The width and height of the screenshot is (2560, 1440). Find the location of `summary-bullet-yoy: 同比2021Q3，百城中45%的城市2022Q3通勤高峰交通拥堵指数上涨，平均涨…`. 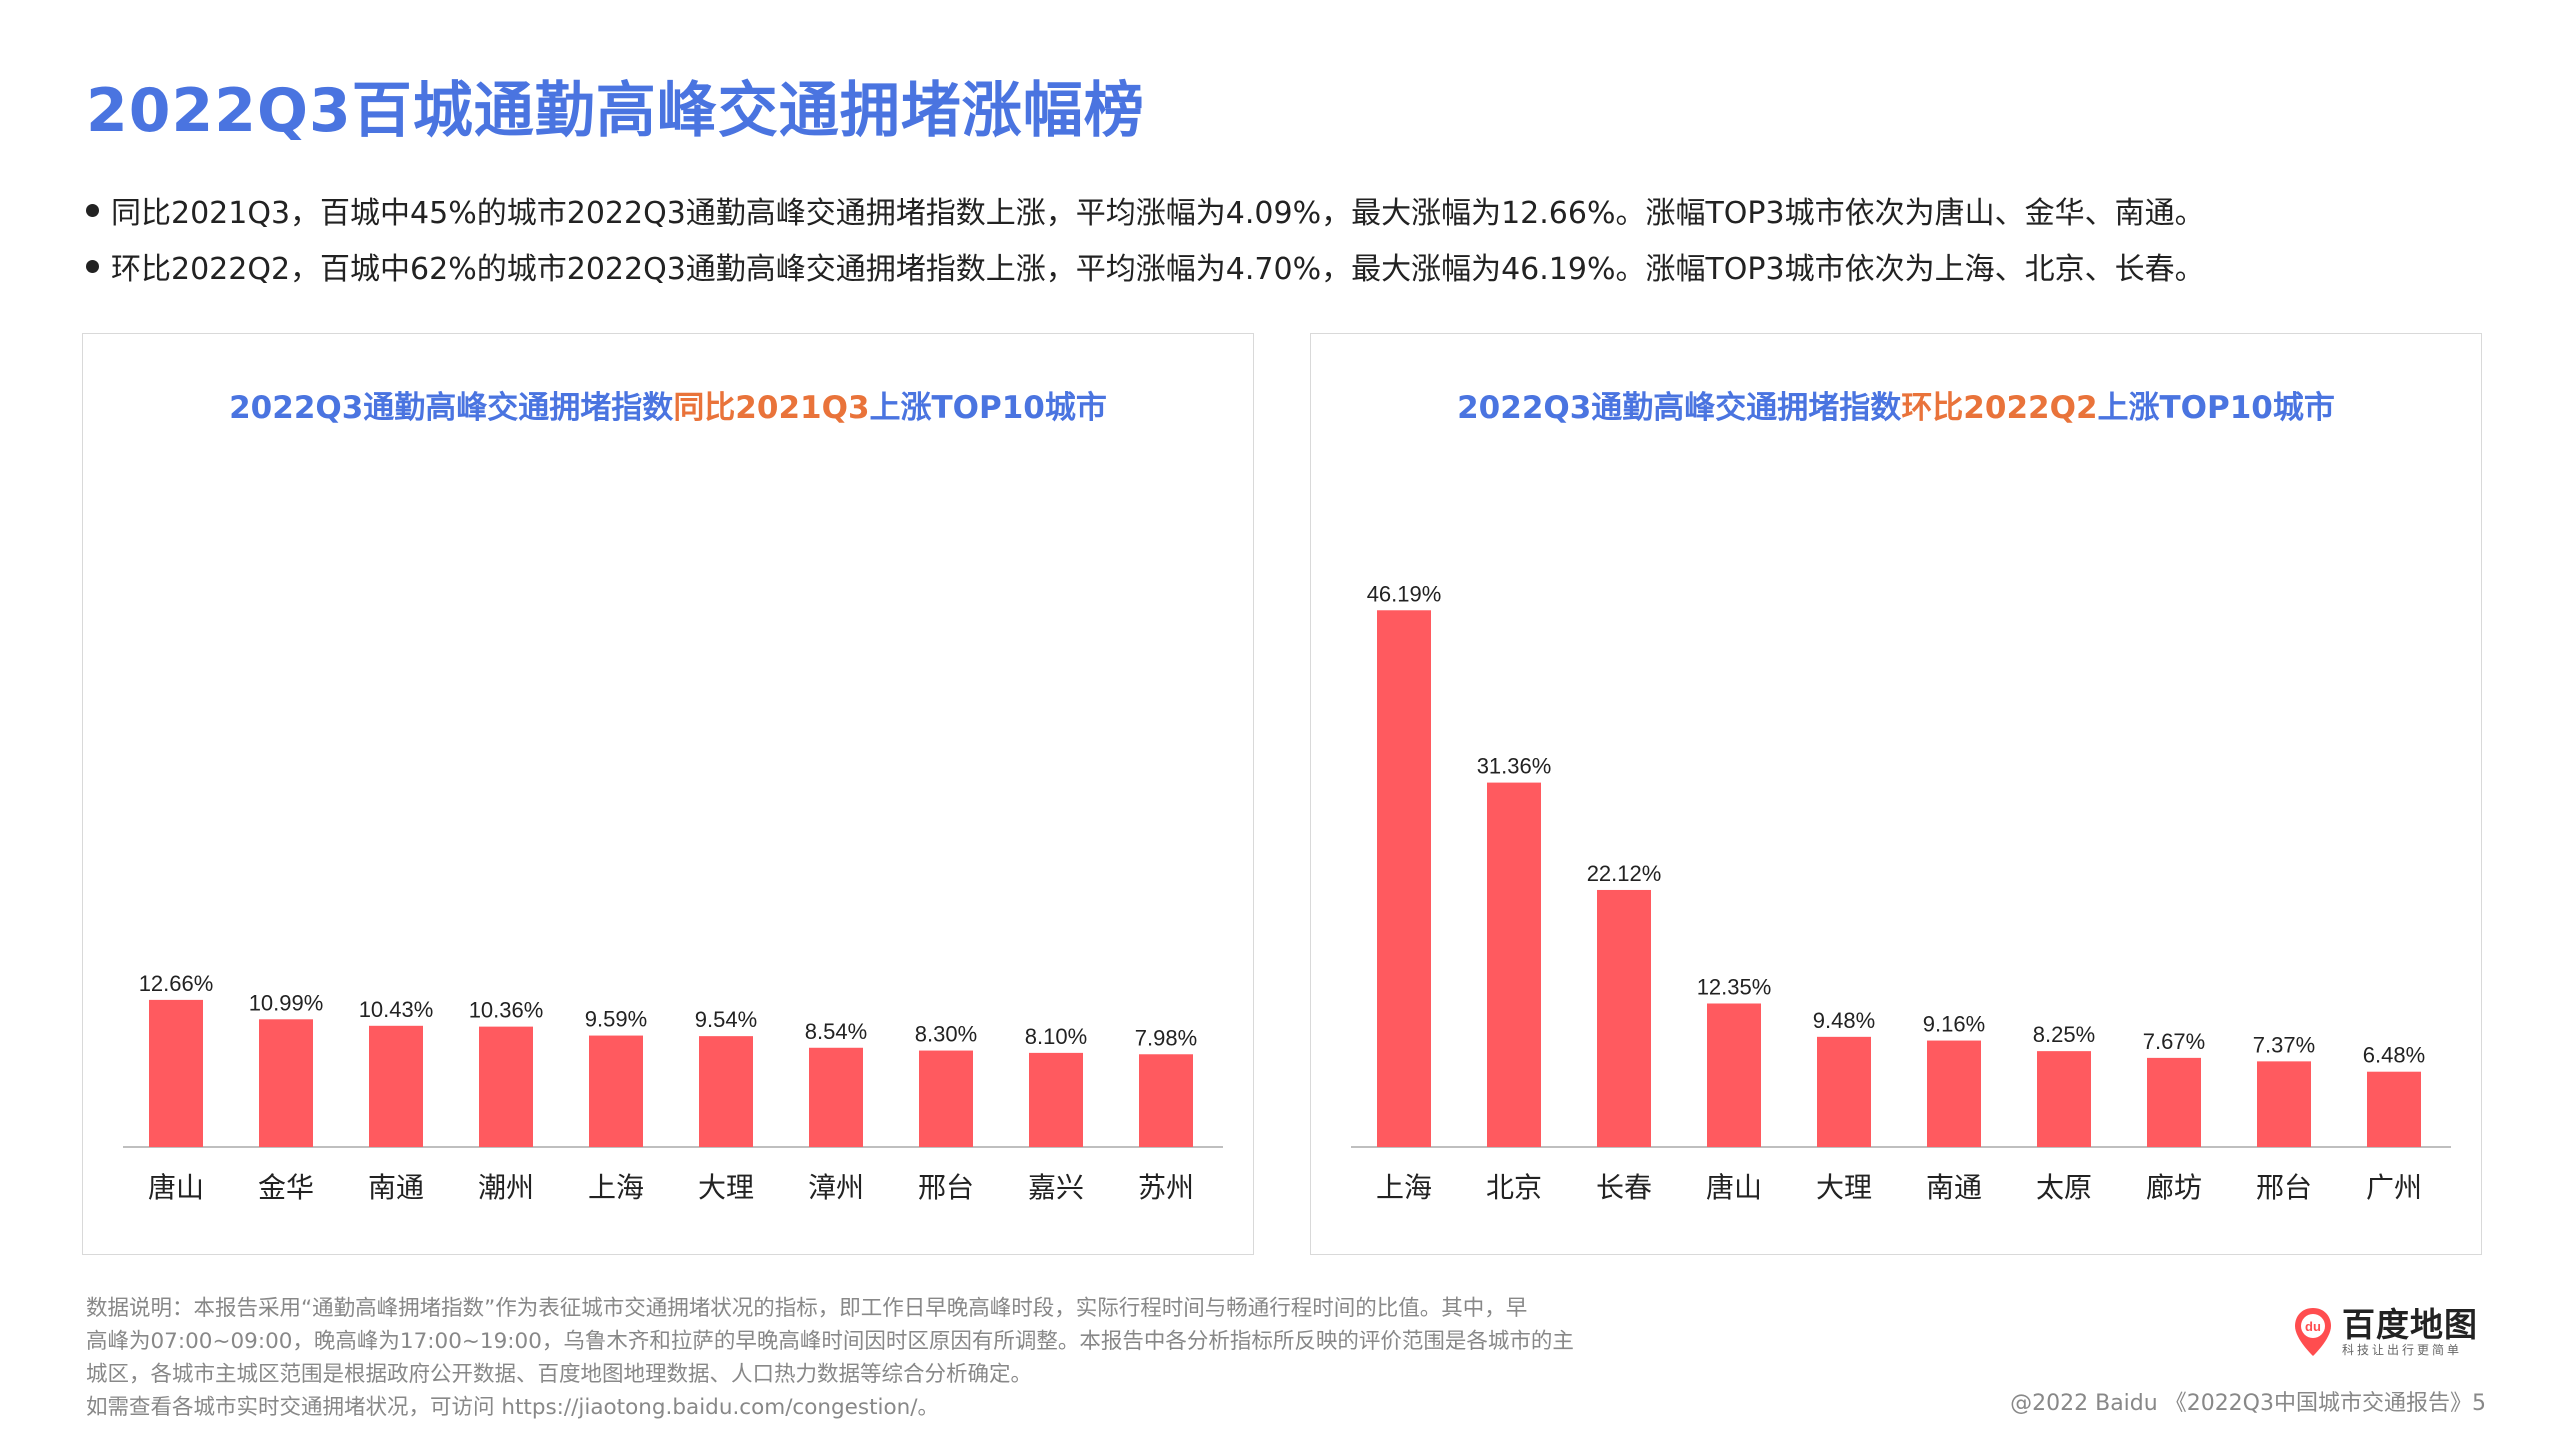

summary-bullet-yoy: 同比2021Q3，百城中45%的城市2022Q3通勤高峰交通拥堵指数上涨，平均涨… is located at coordinates (1286, 210).